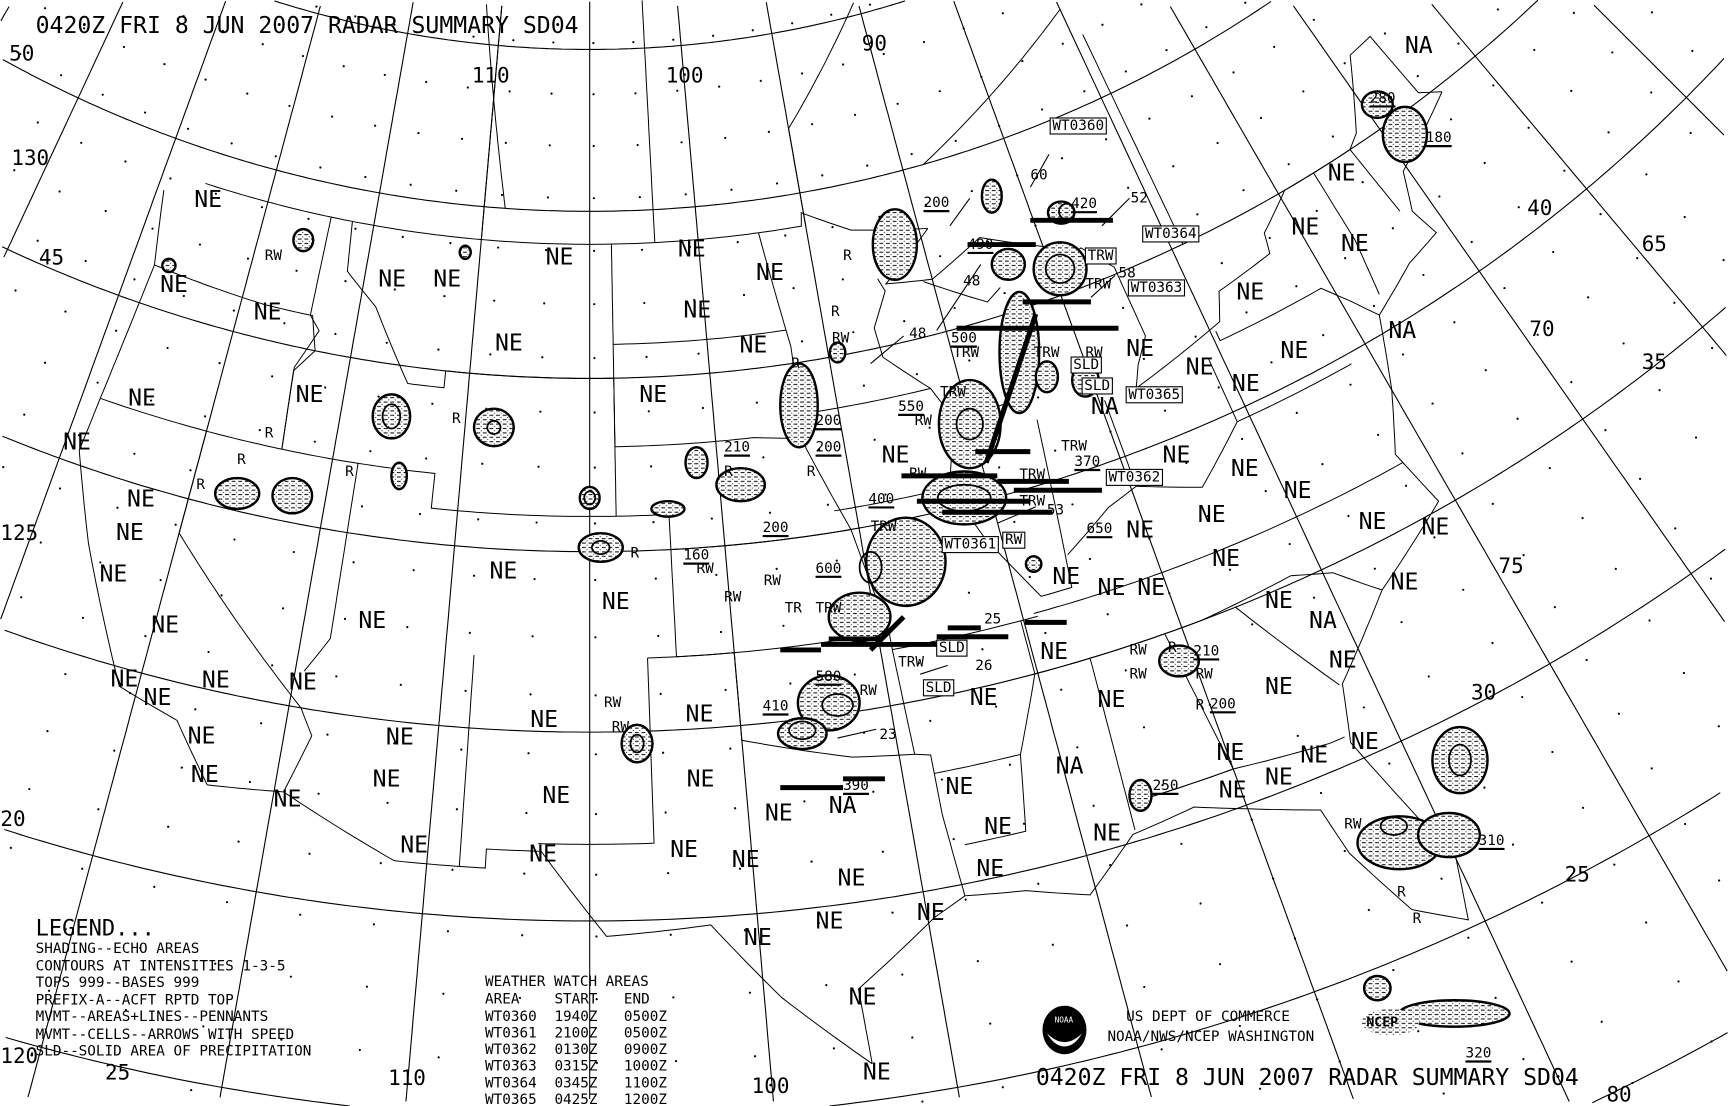 The height and width of the screenshot is (1106, 1728). What do you see at coordinates (1382, 1023) in the screenshot?
I see `ncep-logo-text: NCEP` at bounding box center [1382, 1023].